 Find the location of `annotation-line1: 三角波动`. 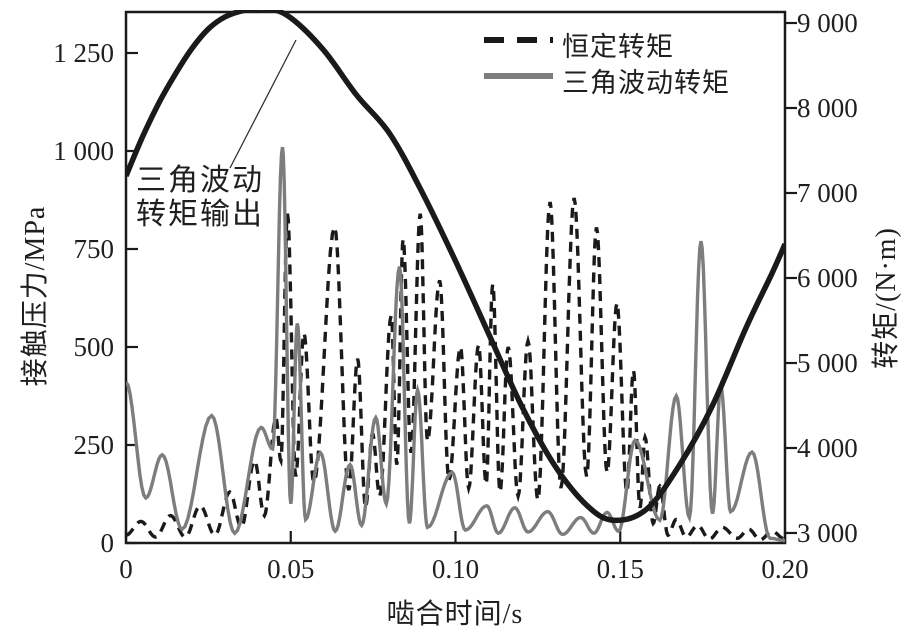

annotation-line1: 三角波动 is located at coordinates (200, 180).